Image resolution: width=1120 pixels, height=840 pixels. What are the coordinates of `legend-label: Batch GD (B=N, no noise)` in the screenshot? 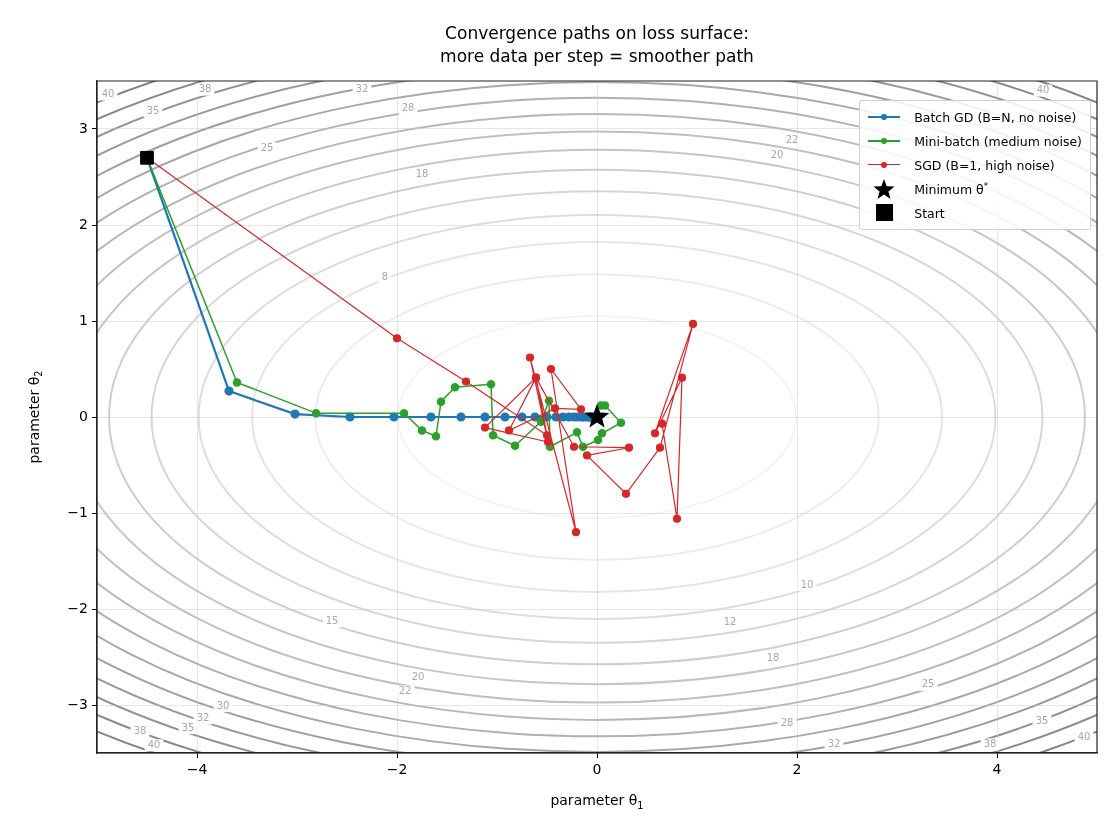 It's located at (995, 117).